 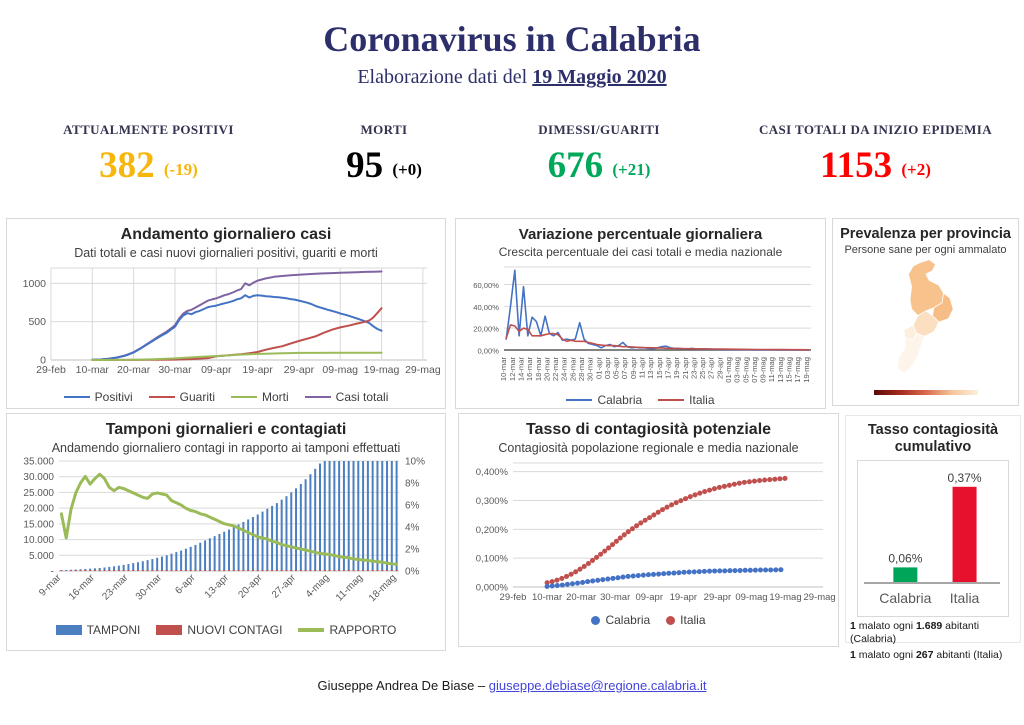 I want to click on svg-text: 07-mag, so click(x=754, y=370).